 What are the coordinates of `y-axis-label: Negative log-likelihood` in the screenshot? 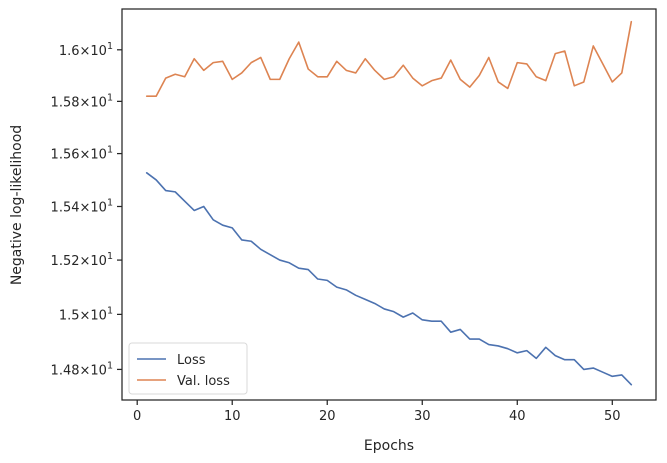 It's located at (17, 205).